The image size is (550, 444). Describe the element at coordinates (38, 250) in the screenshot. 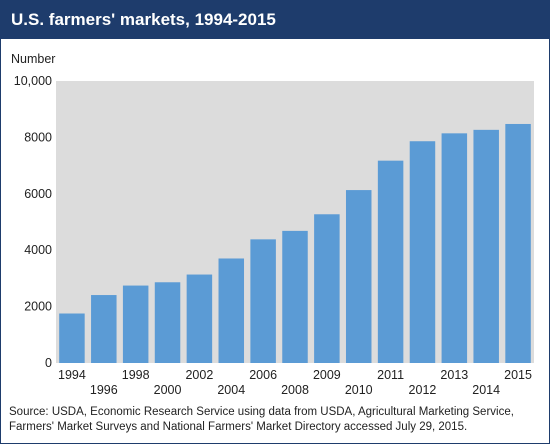

I see `y-tick-label: 4000` at that location.